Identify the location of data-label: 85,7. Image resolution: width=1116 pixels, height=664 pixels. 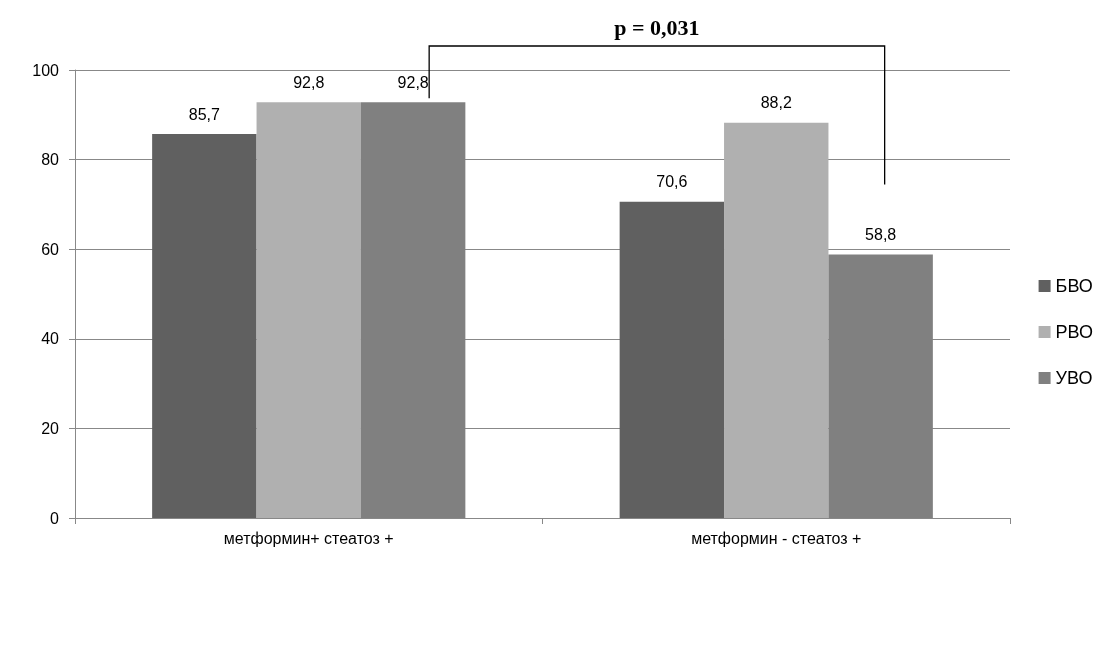
(204, 114).